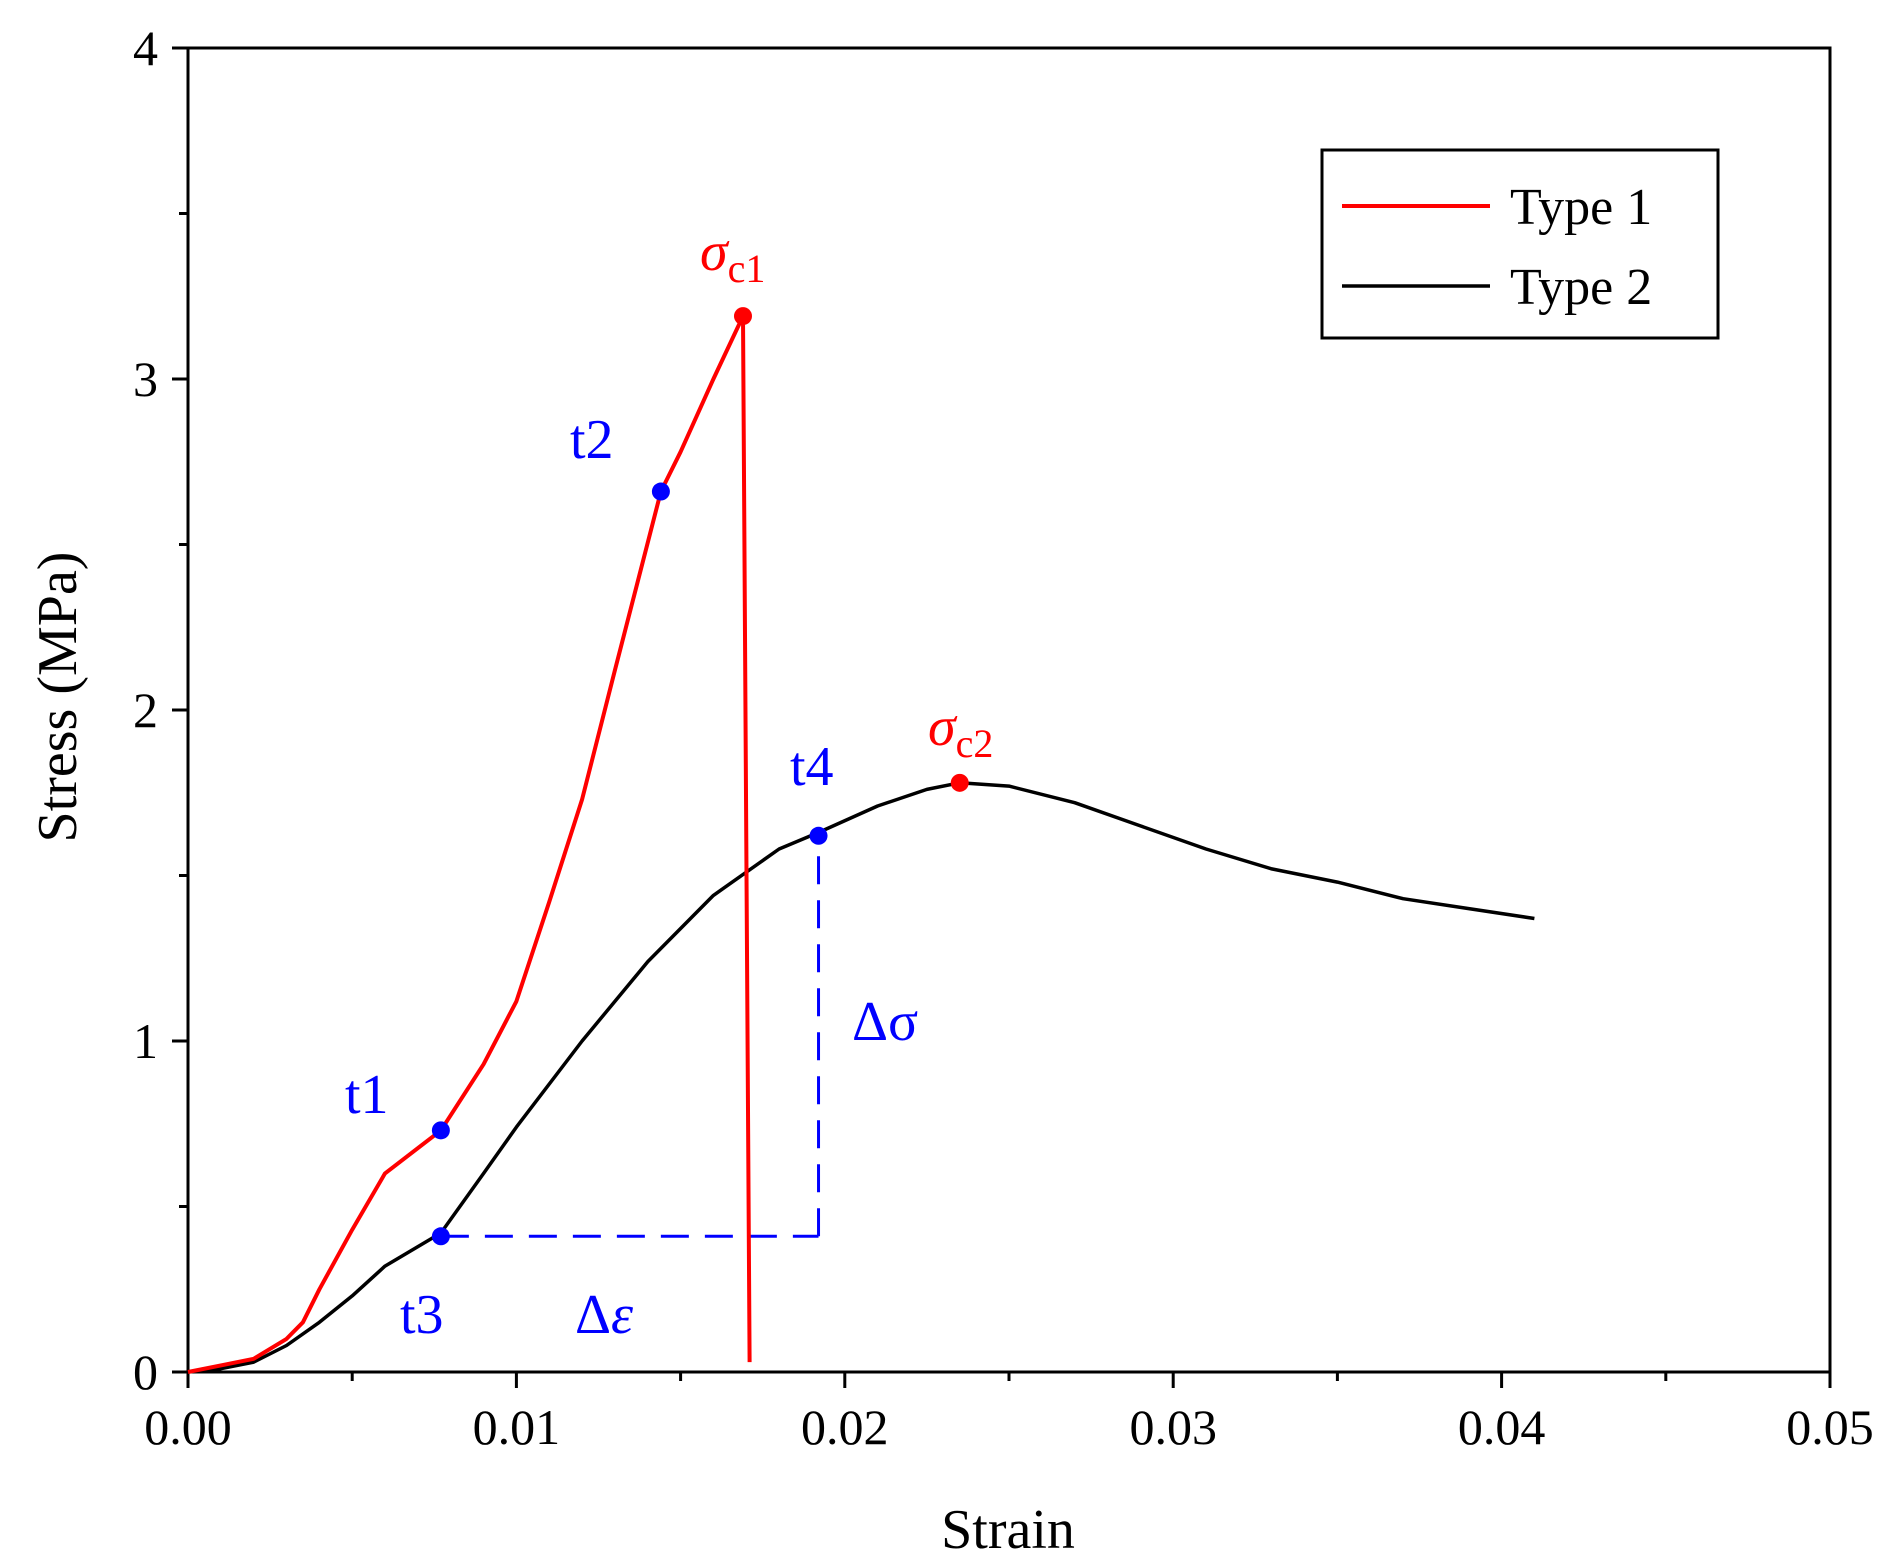  I want to click on y-tick-label: 1, so click(145, 1041).